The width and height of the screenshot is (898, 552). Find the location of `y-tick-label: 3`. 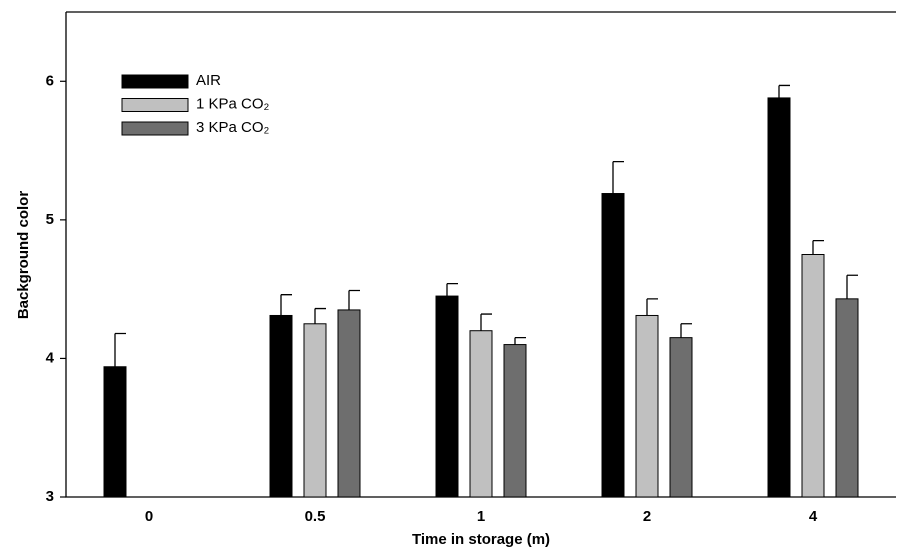

y-tick-label: 3 is located at coordinates (50, 496).